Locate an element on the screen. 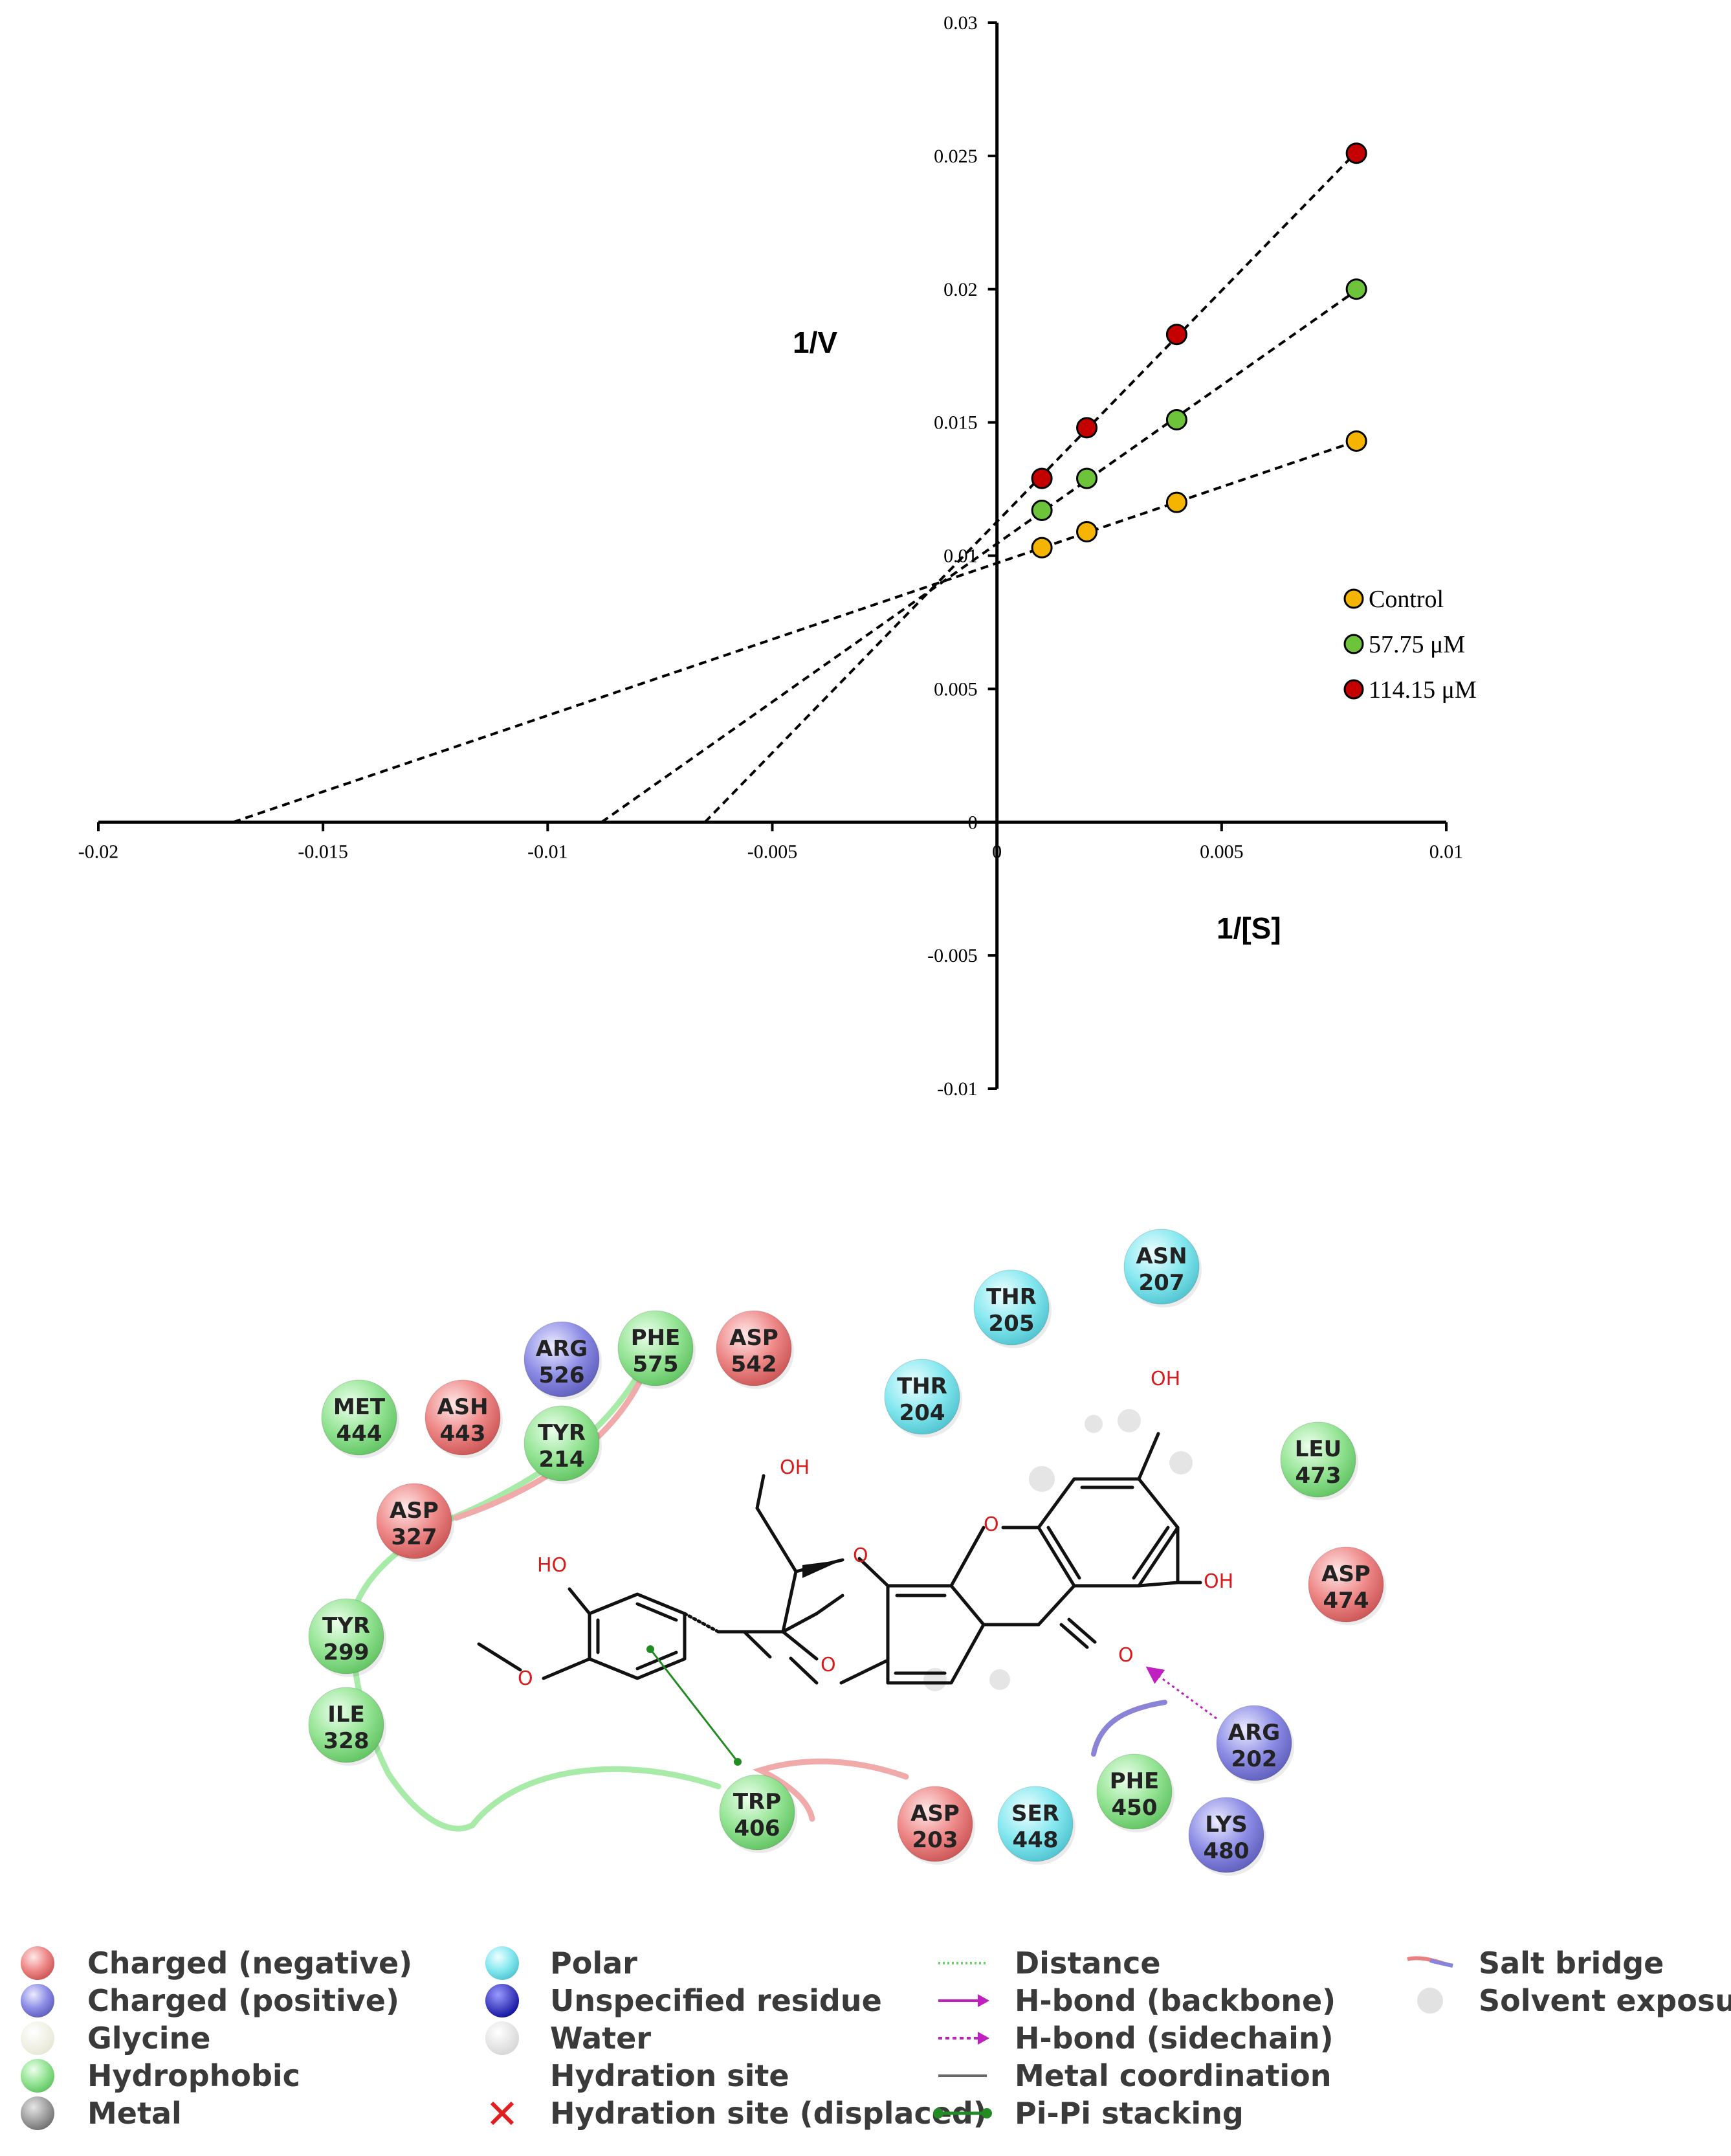 This screenshot has height=2156, width=1731. pi-pi-stacking-line is located at coordinates (694, 1705).